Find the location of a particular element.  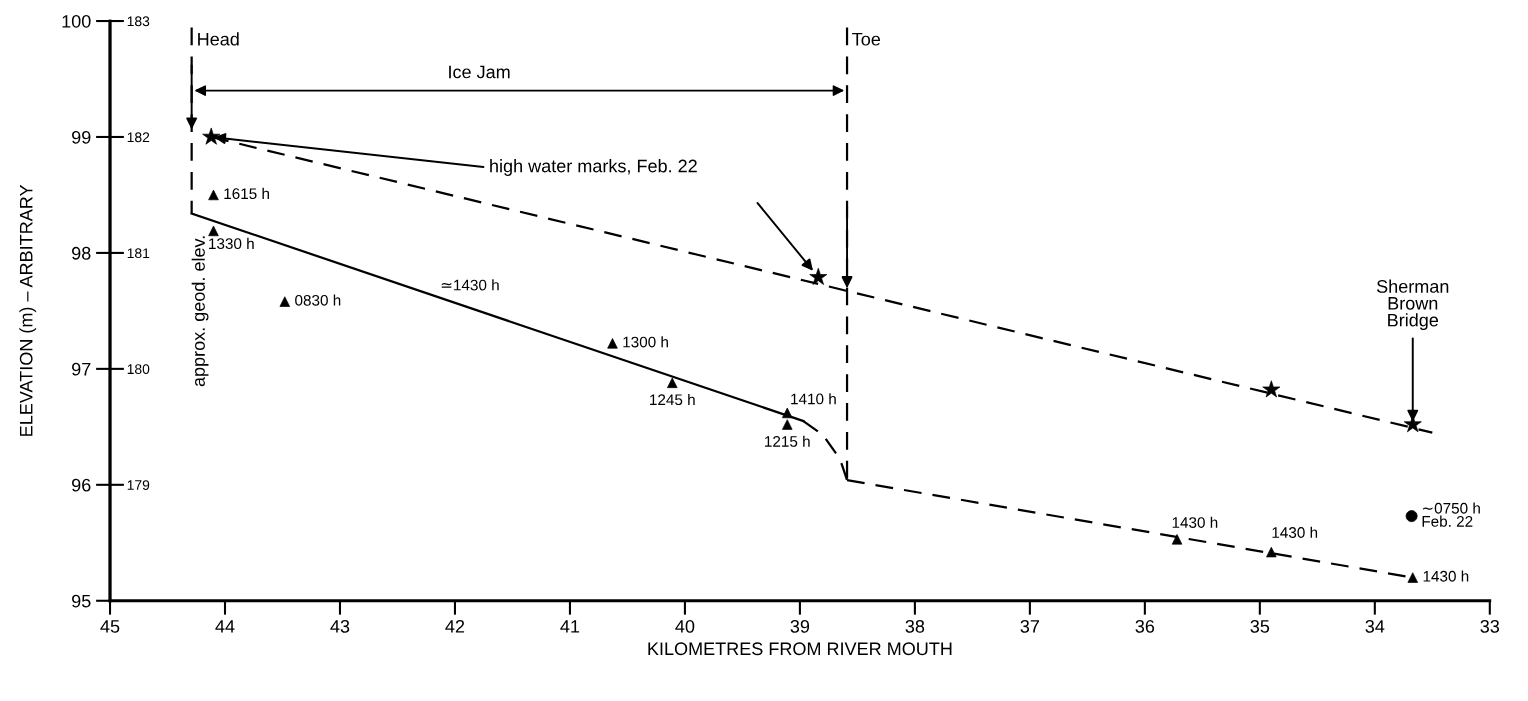

y2-tick-label: 181 is located at coordinates (138, 253).